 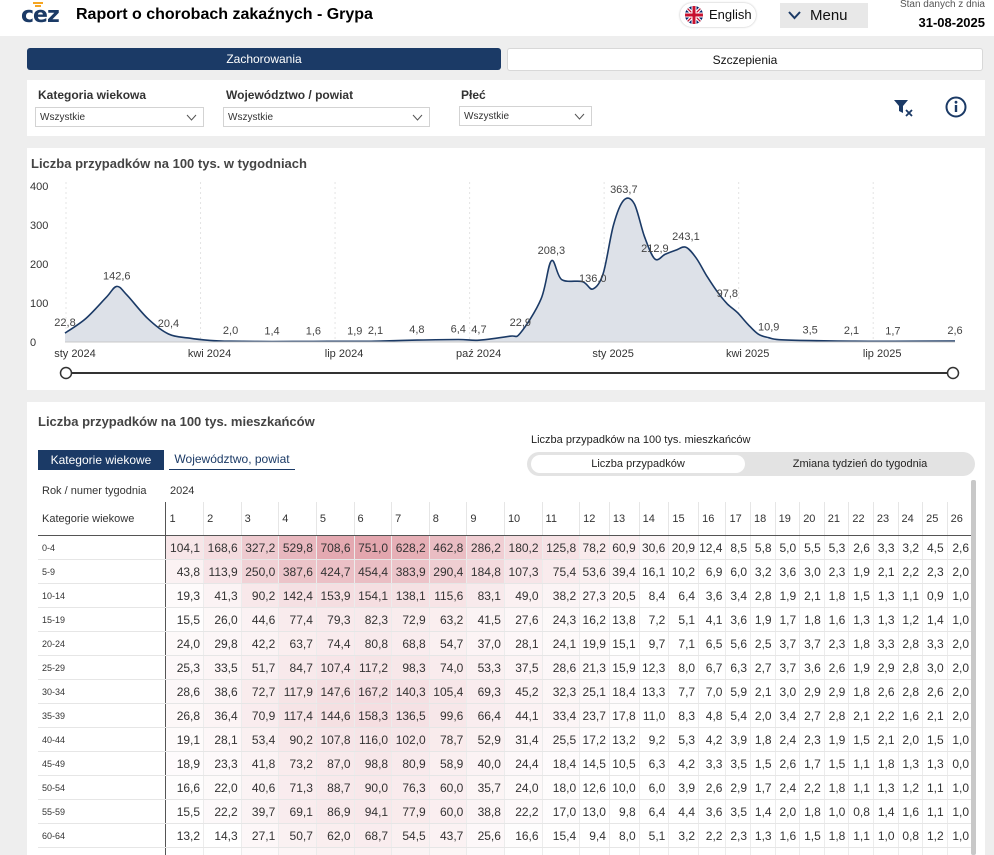 I want to click on table-cell: 17,2, so click(x=594, y=739).